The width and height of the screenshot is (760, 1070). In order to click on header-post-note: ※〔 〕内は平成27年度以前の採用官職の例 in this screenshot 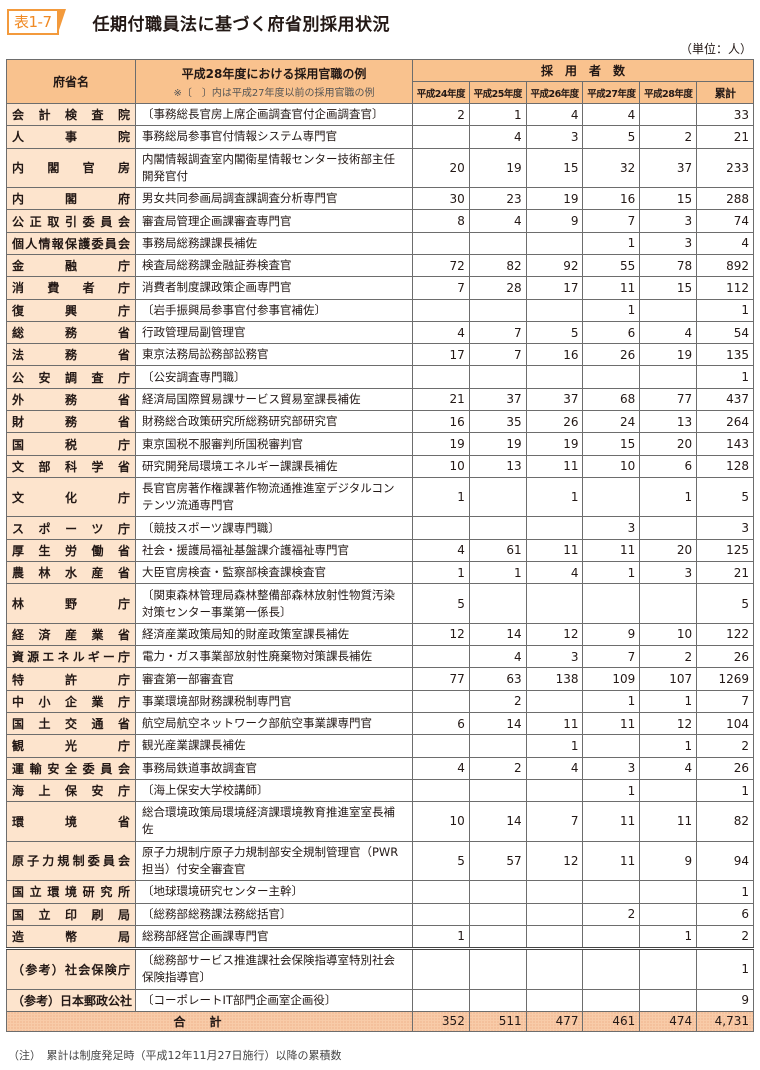, I will do `click(274, 93)`.